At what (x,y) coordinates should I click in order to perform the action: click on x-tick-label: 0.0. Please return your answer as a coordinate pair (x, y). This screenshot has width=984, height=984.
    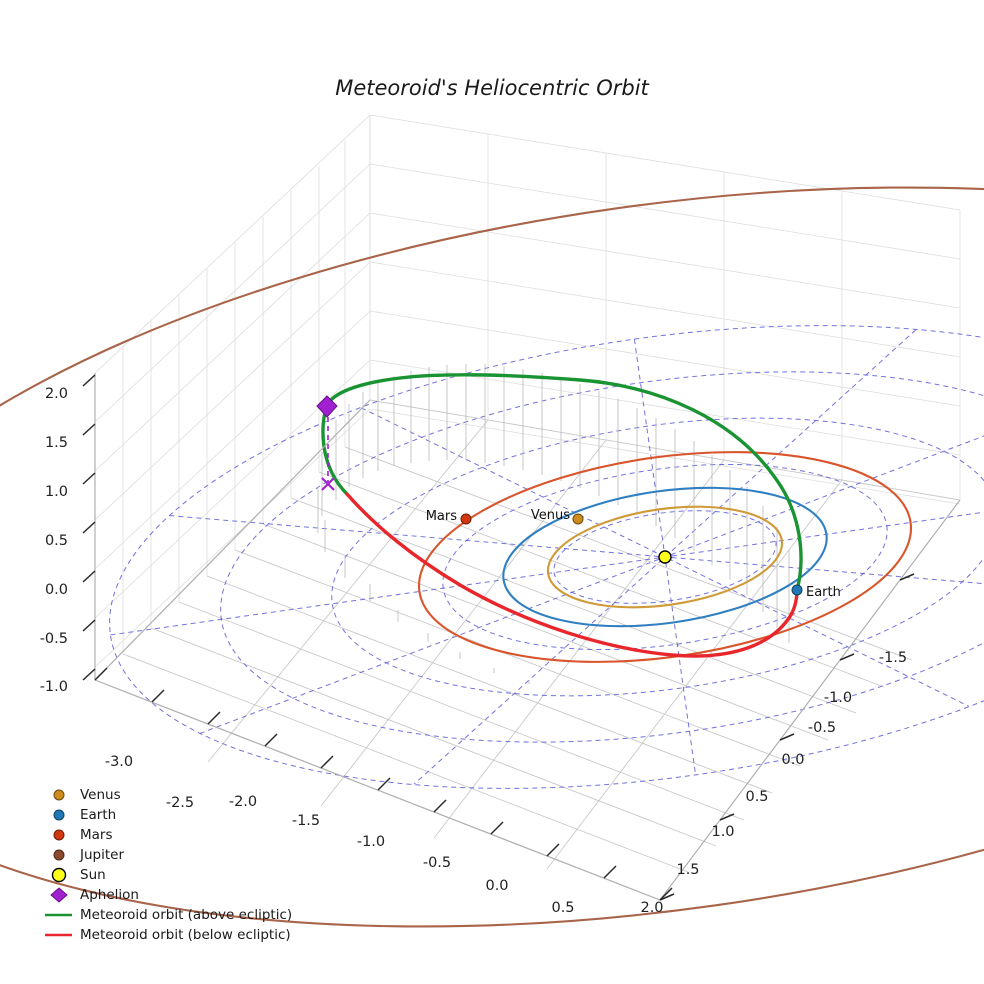
    Looking at the image, I should click on (496, 886).